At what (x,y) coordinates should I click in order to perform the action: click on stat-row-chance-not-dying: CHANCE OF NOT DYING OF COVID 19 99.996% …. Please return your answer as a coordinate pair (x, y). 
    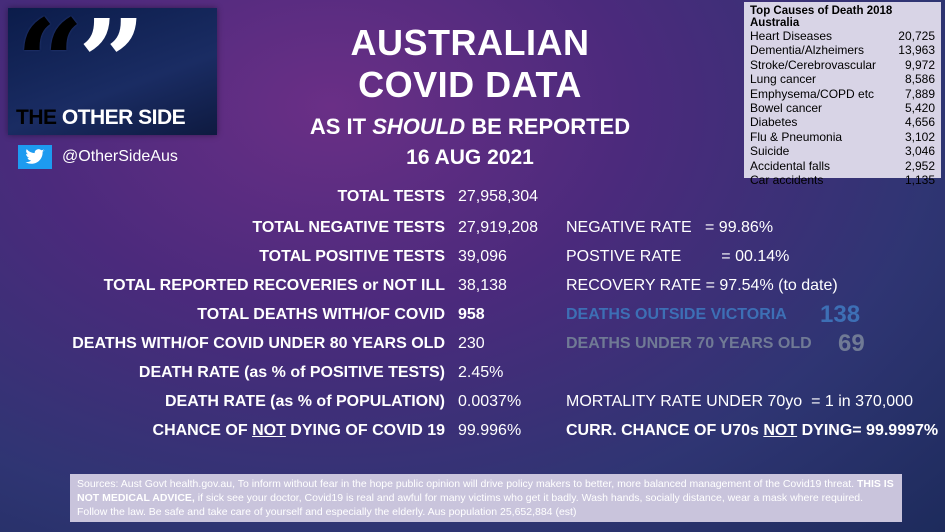
    Looking at the image, I should click on (545, 430).